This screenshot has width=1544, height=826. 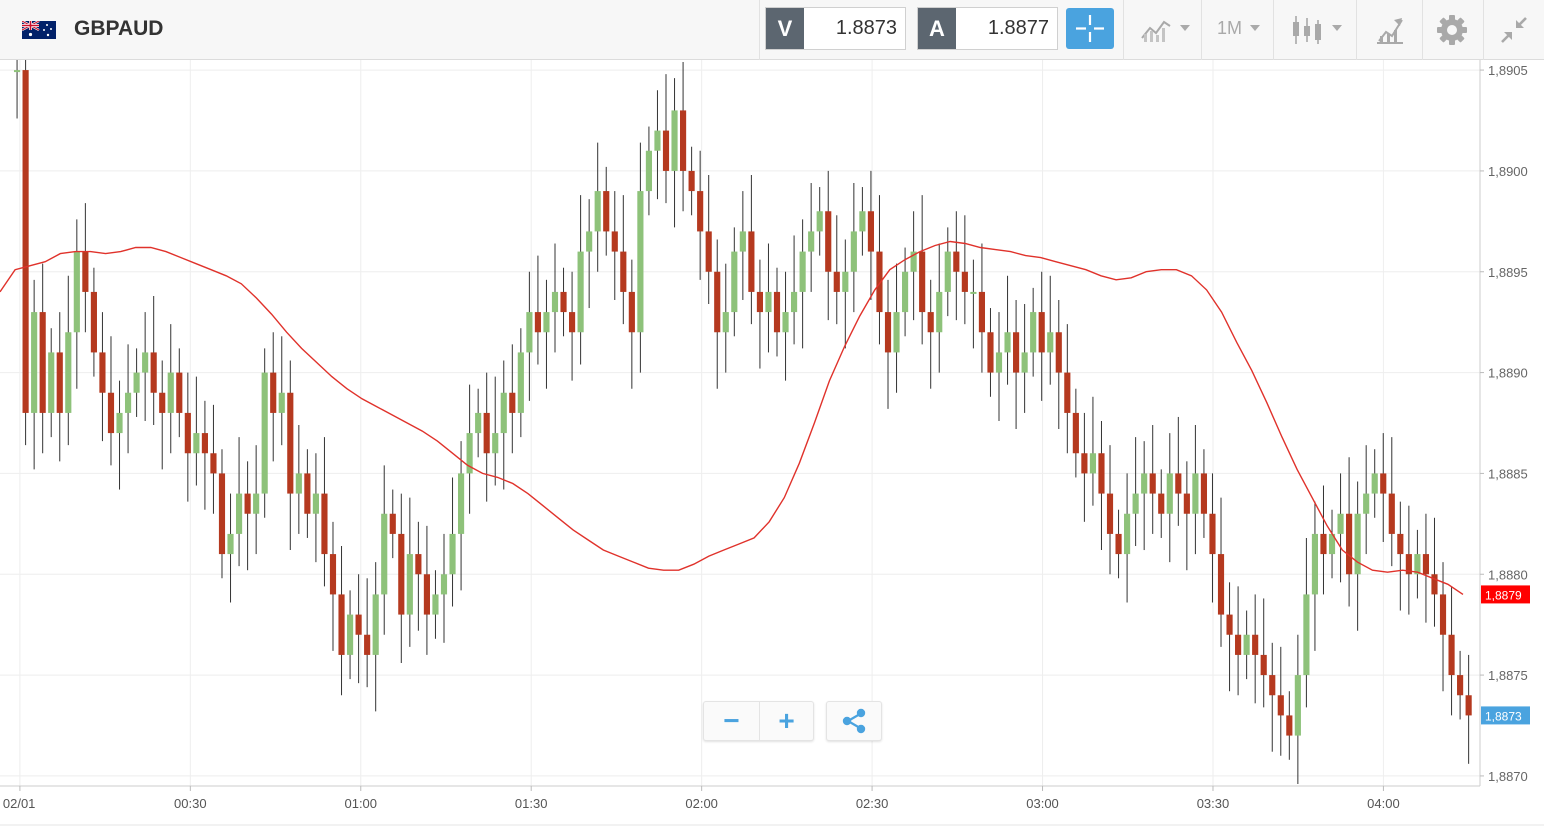 What do you see at coordinates (785, 28) in the screenshot?
I see `sell-label: V` at bounding box center [785, 28].